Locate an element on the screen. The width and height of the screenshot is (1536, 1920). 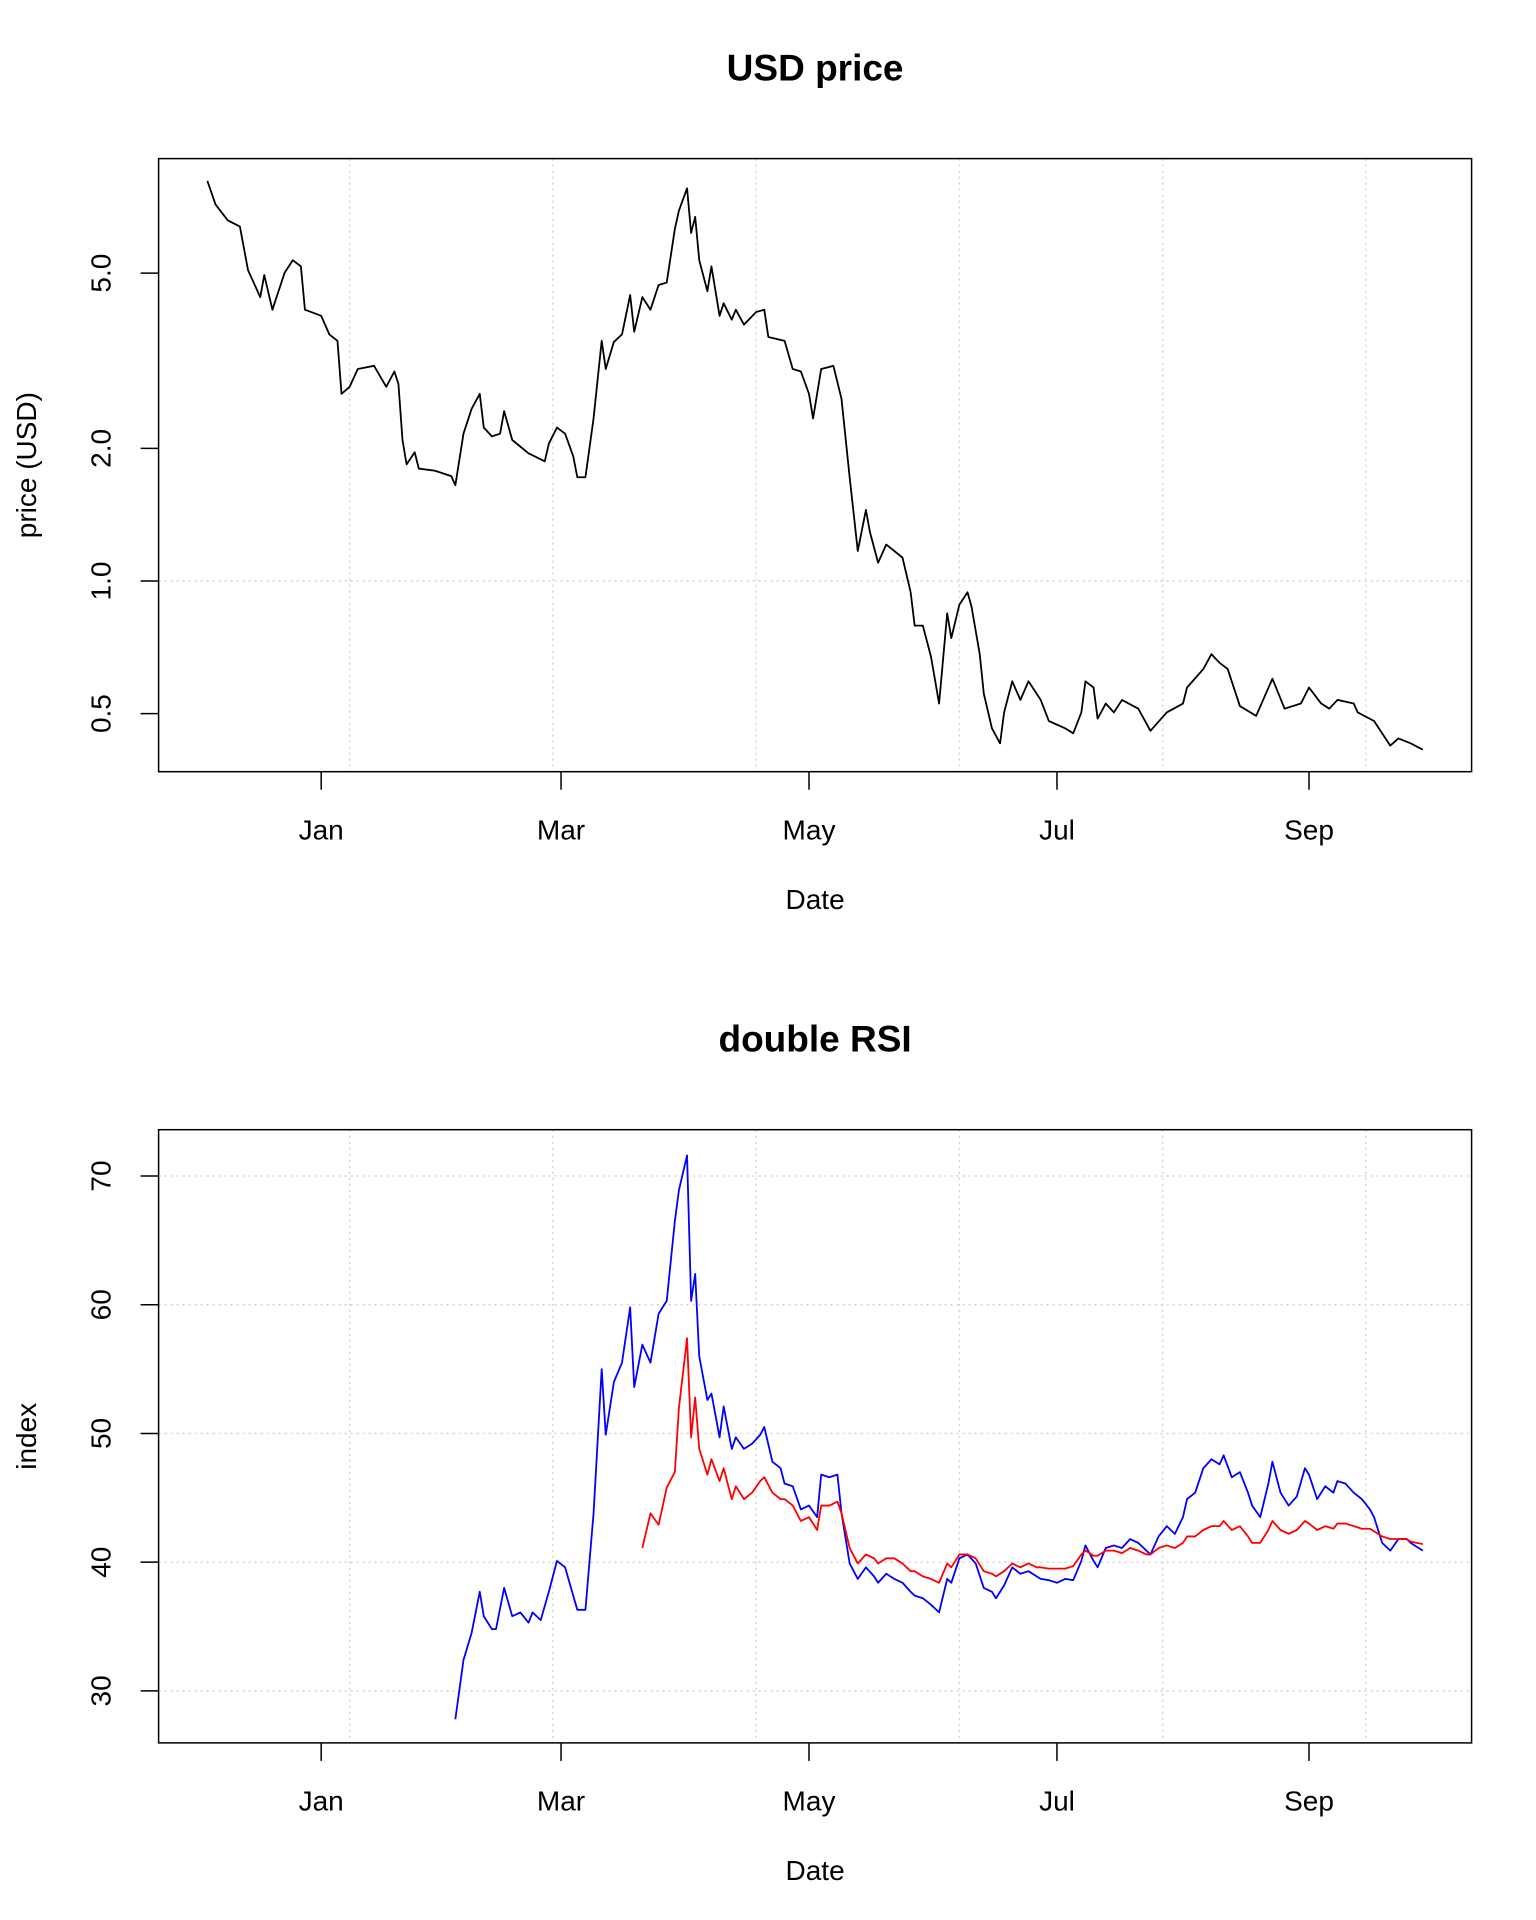
y-tick-label: 0.5 is located at coordinates (100, 713).